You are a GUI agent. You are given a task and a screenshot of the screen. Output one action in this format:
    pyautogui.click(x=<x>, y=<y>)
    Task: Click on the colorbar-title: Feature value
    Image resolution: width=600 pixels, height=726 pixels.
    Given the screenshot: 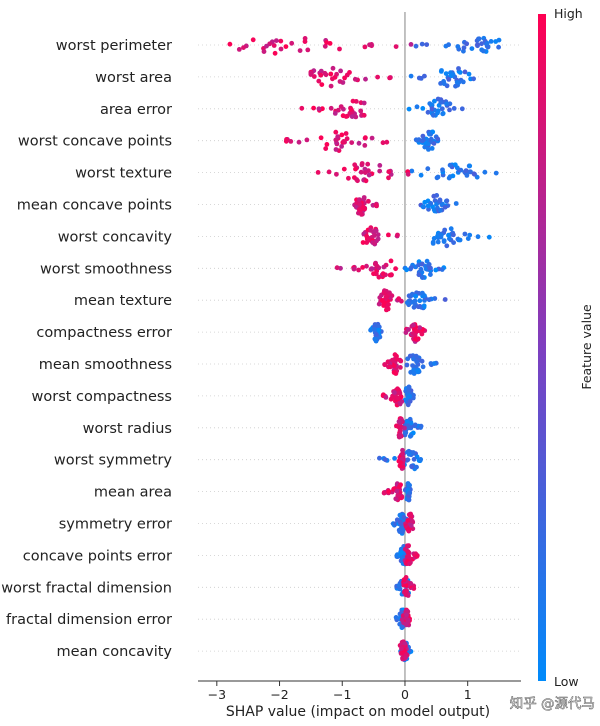 What is the action you would take?
    pyautogui.click(x=586, y=347)
    